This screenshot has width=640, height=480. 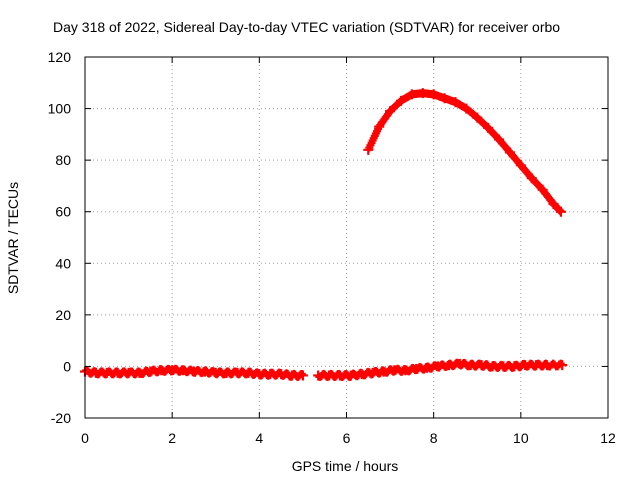 What do you see at coordinates (464, 152) in the screenshot?
I see `series-satellite-arc-high` at bounding box center [464, 152].